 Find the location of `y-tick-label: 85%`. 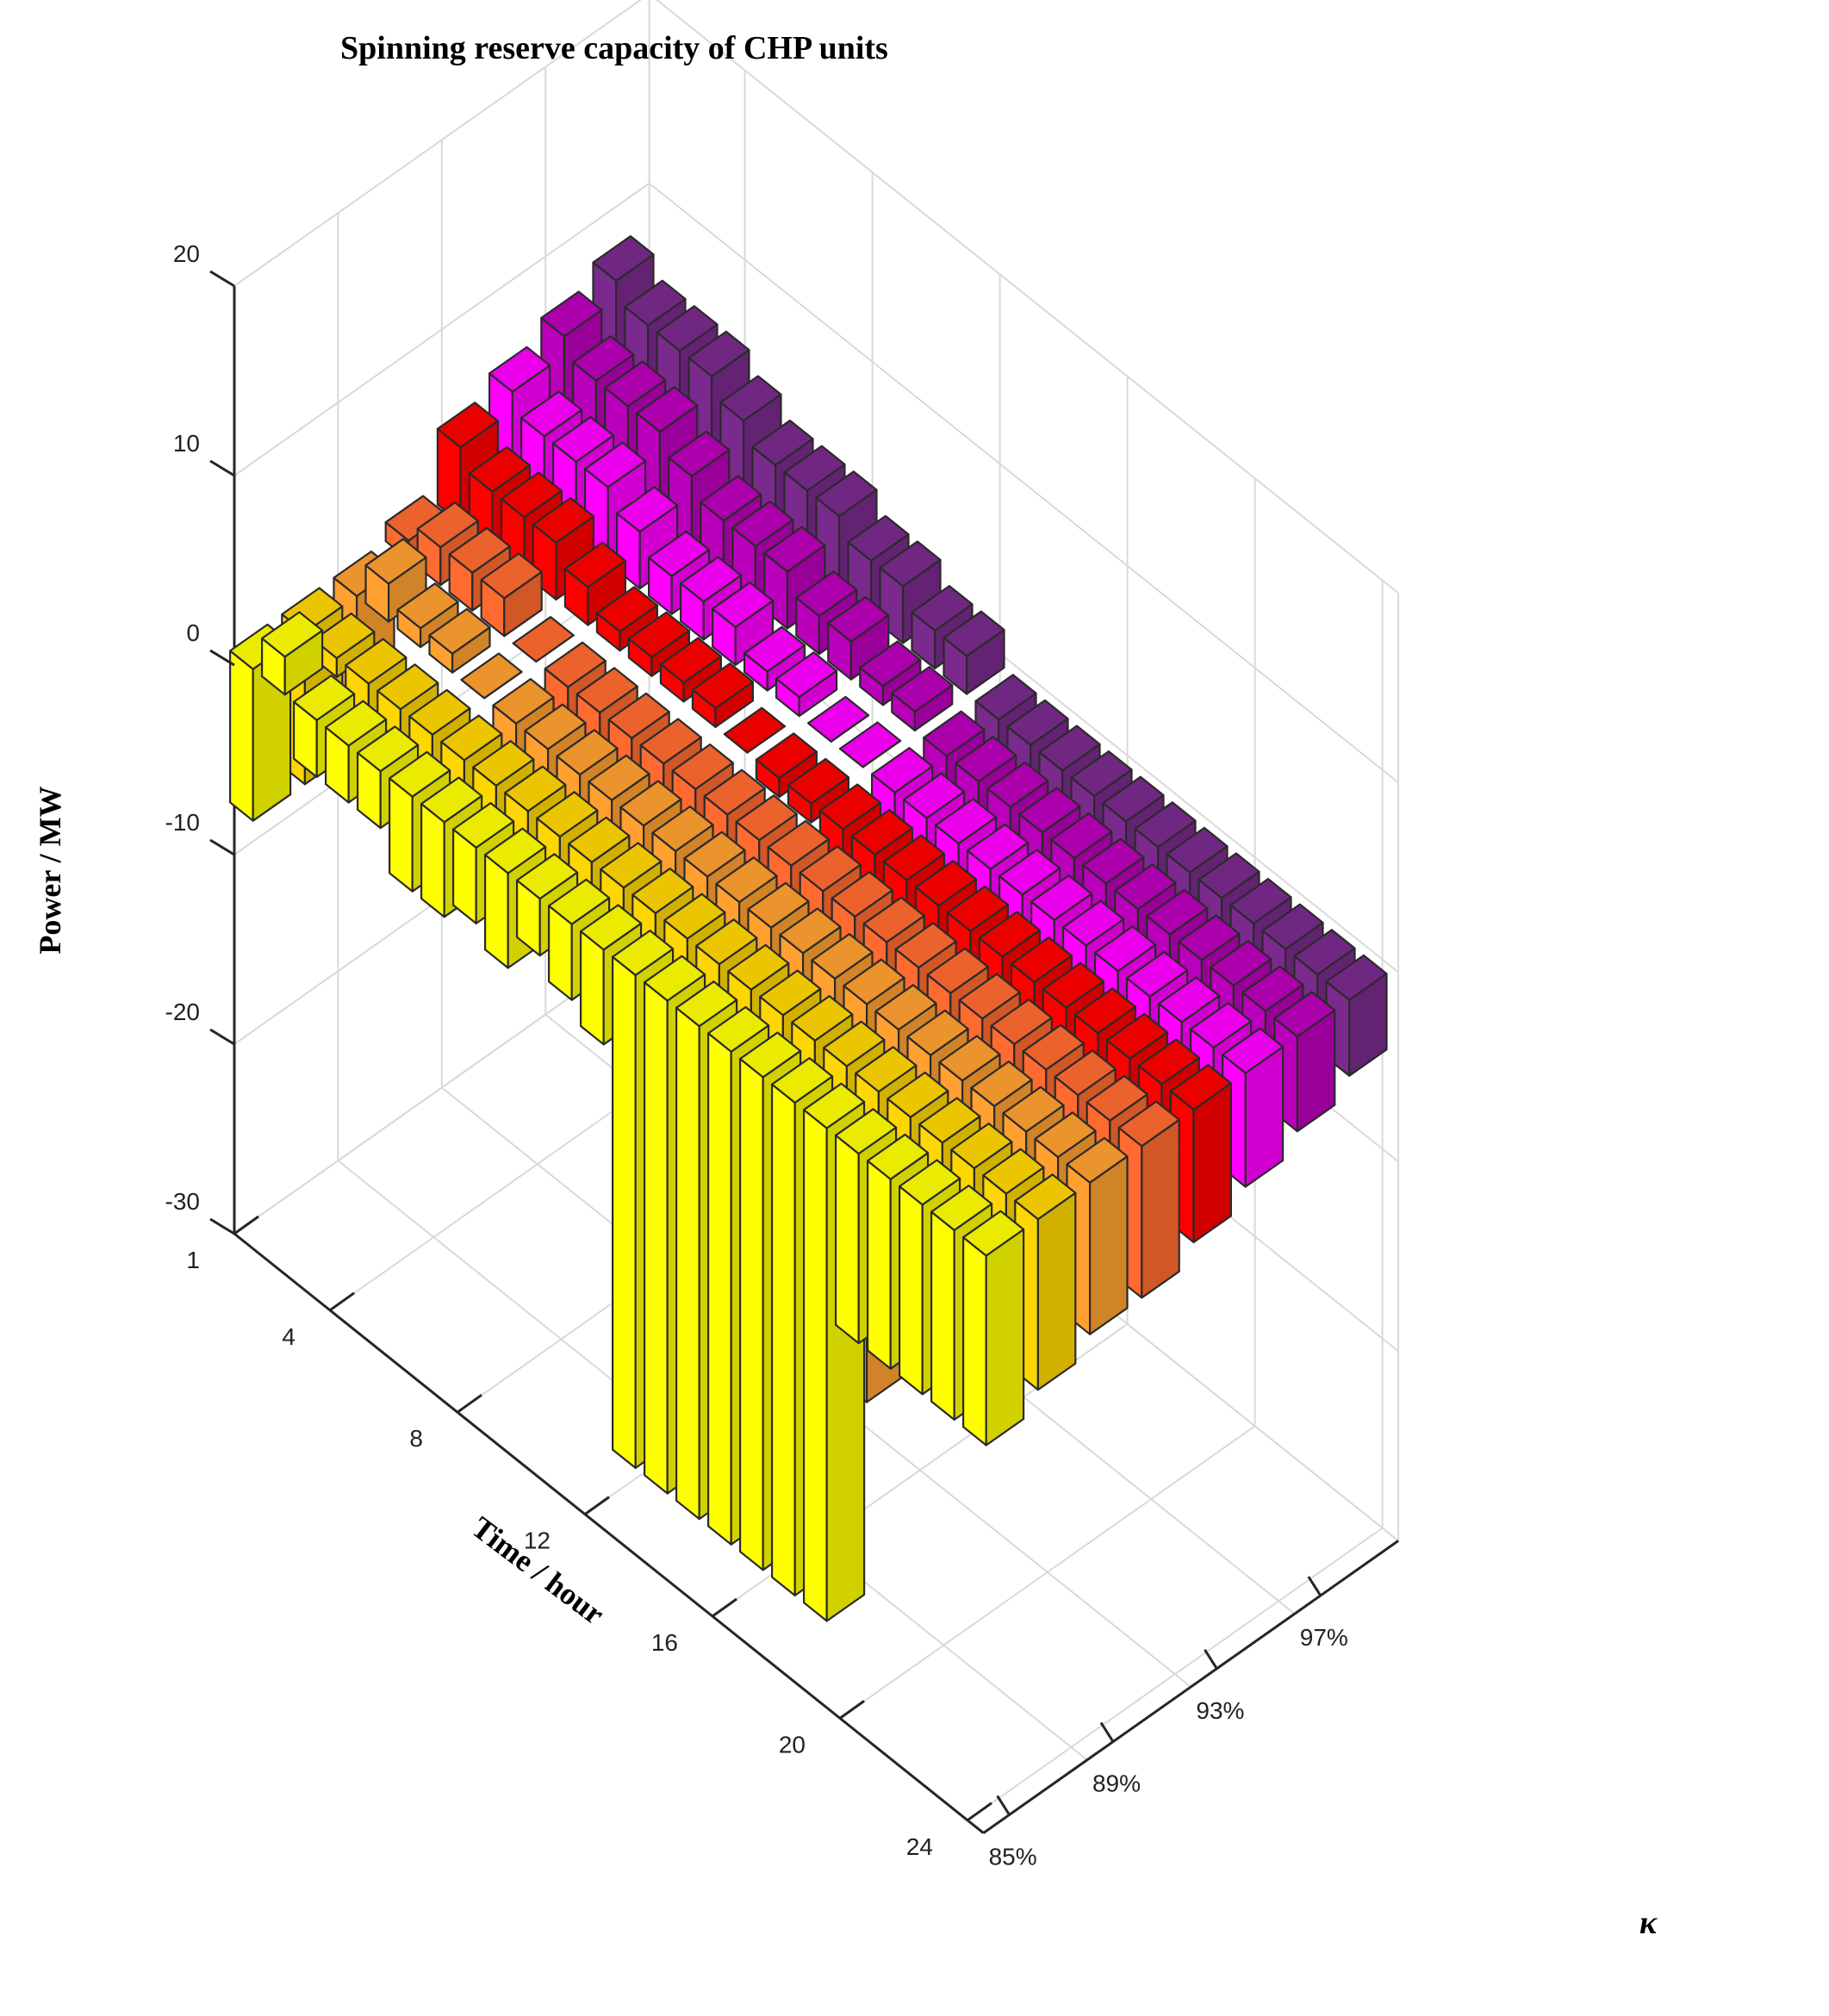

y-tick-label: 85% is located at coordinates (1013, 1857).